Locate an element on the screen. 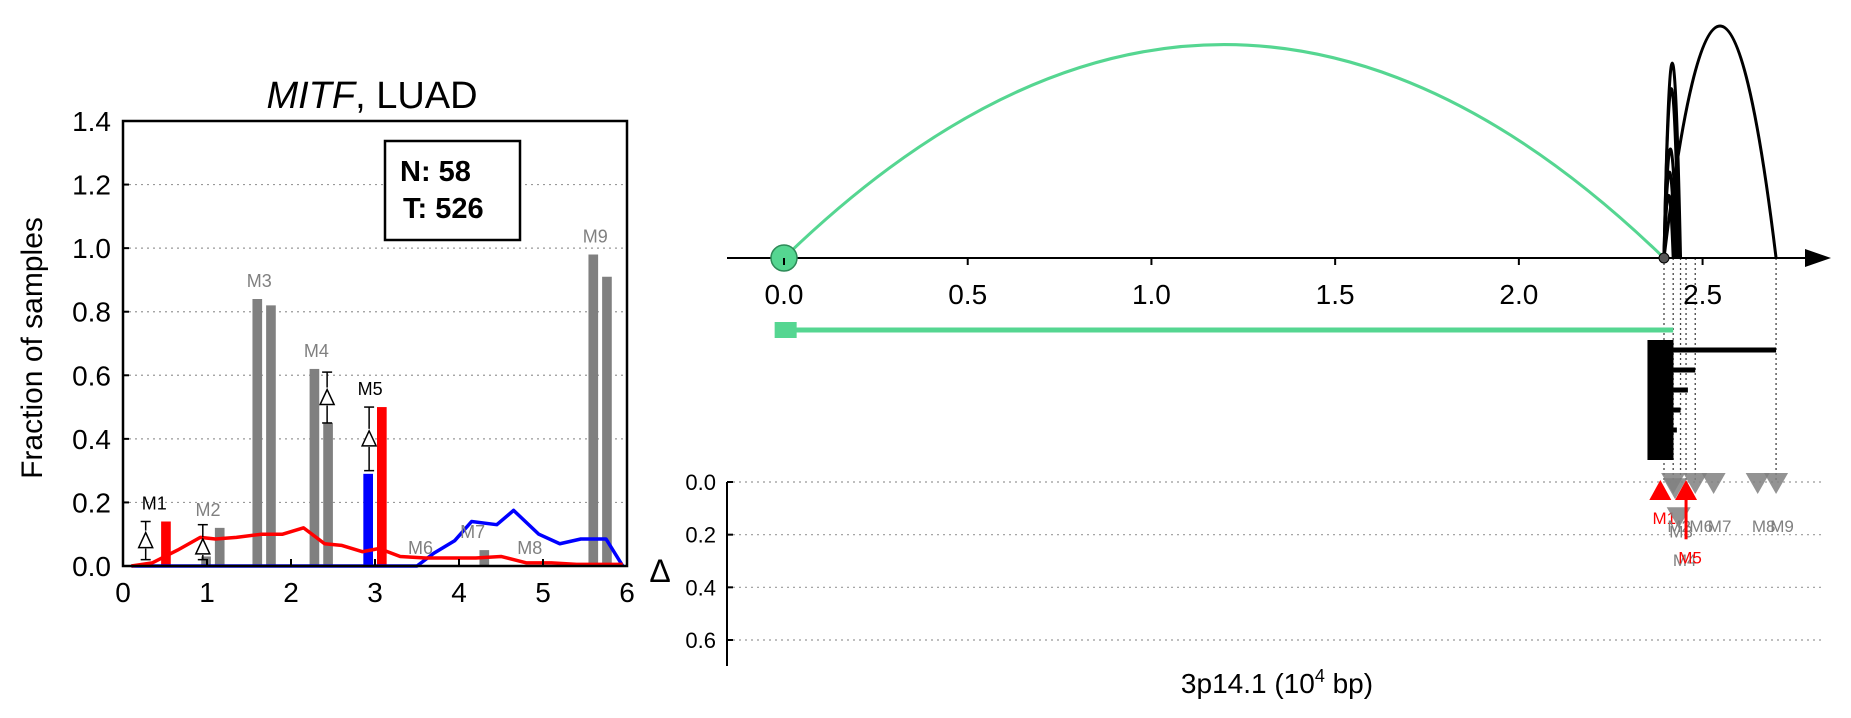 This screenshot has width=1851, height=718. left-x-tick-label: 4 is located at coordinates (459, 592).